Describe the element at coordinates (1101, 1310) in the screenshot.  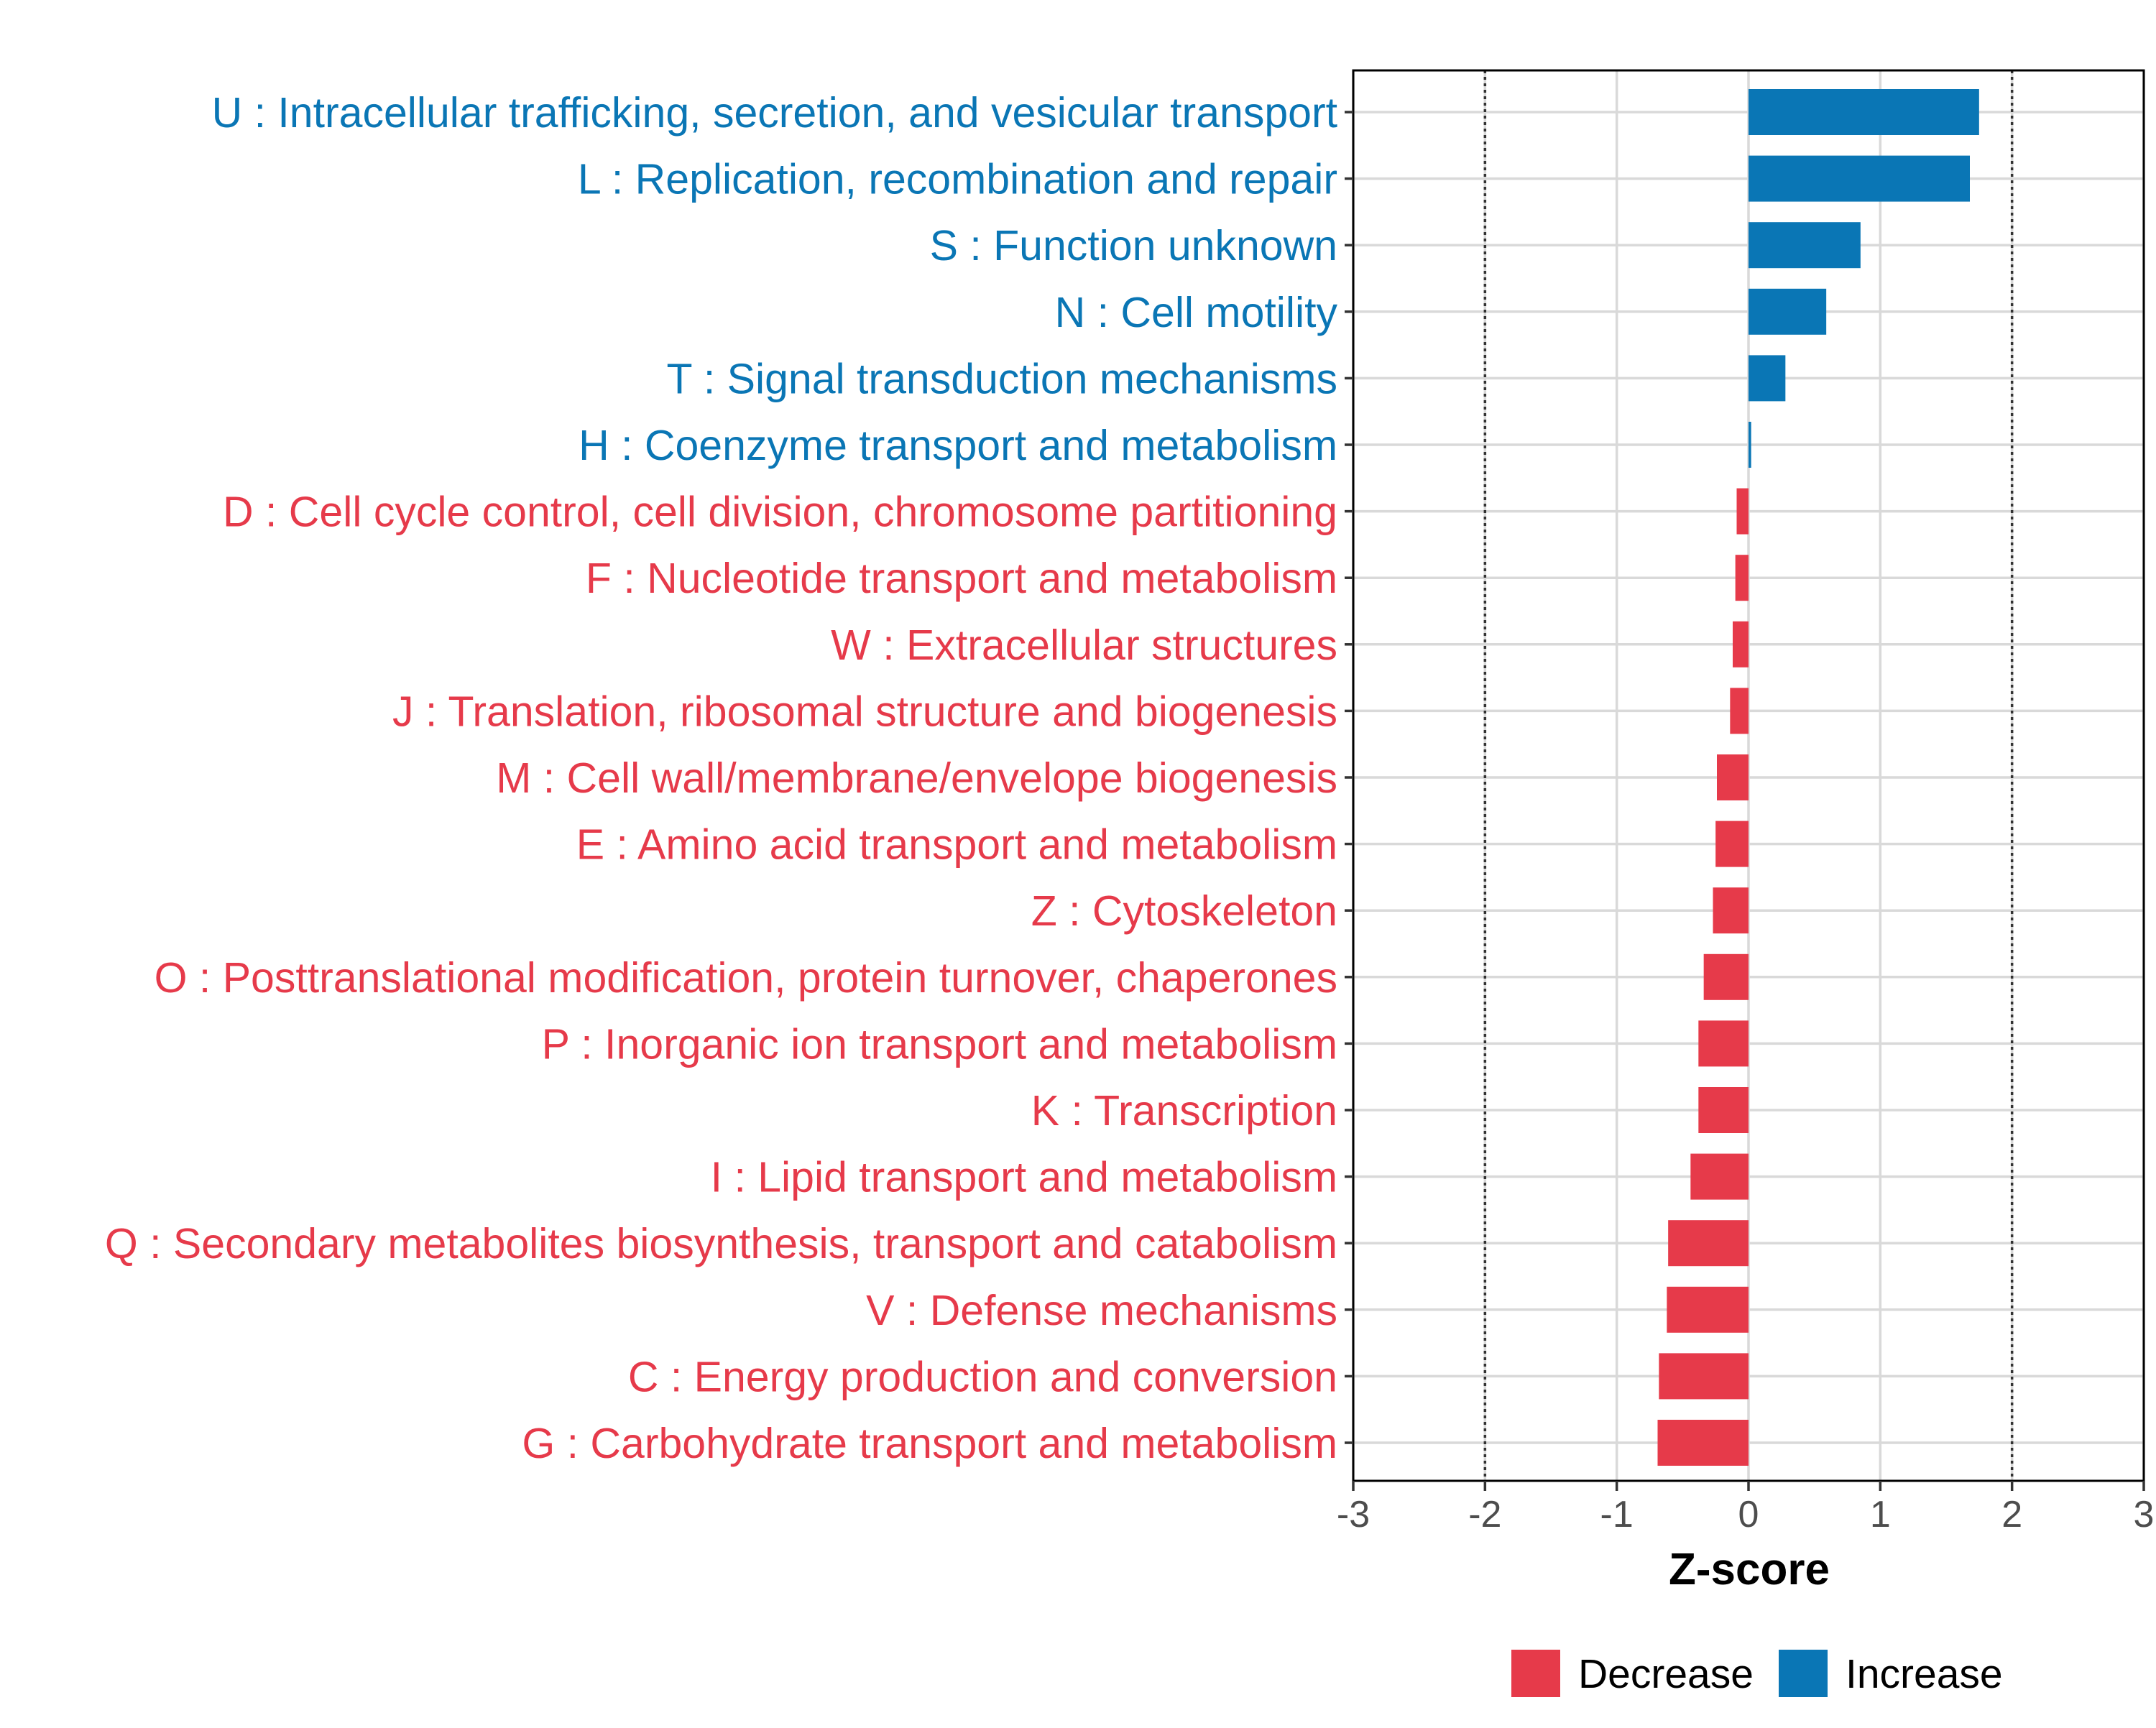
I see `category-label-v: V : Defense mechanisms` at that location.